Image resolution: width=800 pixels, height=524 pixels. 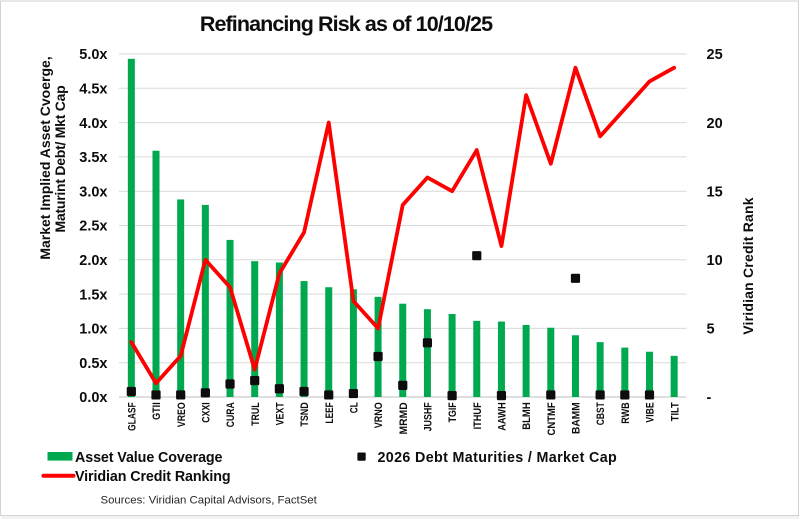 What do you see at coordinates (404, 418) in the screenshot?
I see `svg-text: MRMD` at bounding box center [404, 418].